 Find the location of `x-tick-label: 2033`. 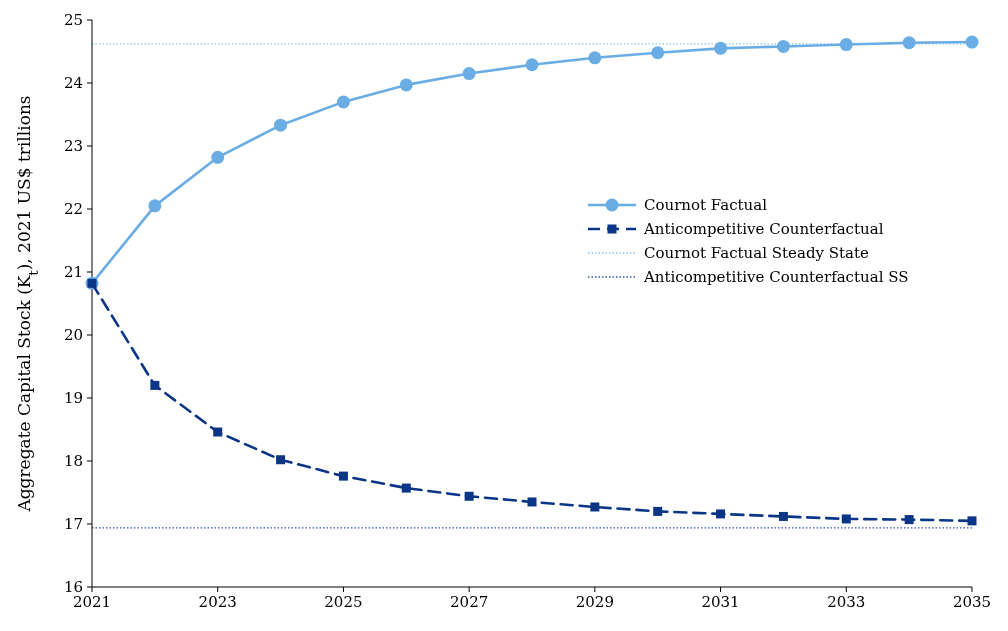

x-tick-label: 2033 is located at coordinates (846, 602).